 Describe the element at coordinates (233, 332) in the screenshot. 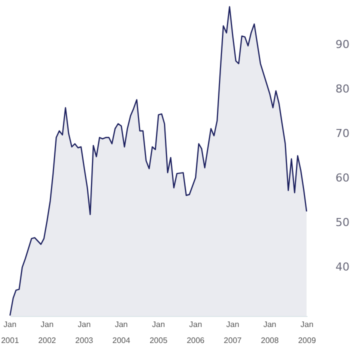

I see `x-tick-label: Jan 2007` at that location.